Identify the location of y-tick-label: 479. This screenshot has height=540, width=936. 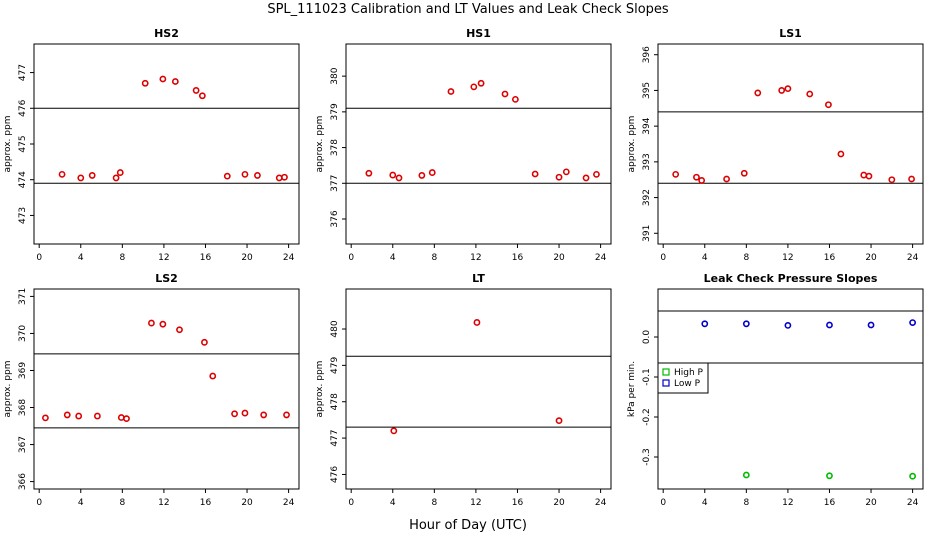
(335, 365).